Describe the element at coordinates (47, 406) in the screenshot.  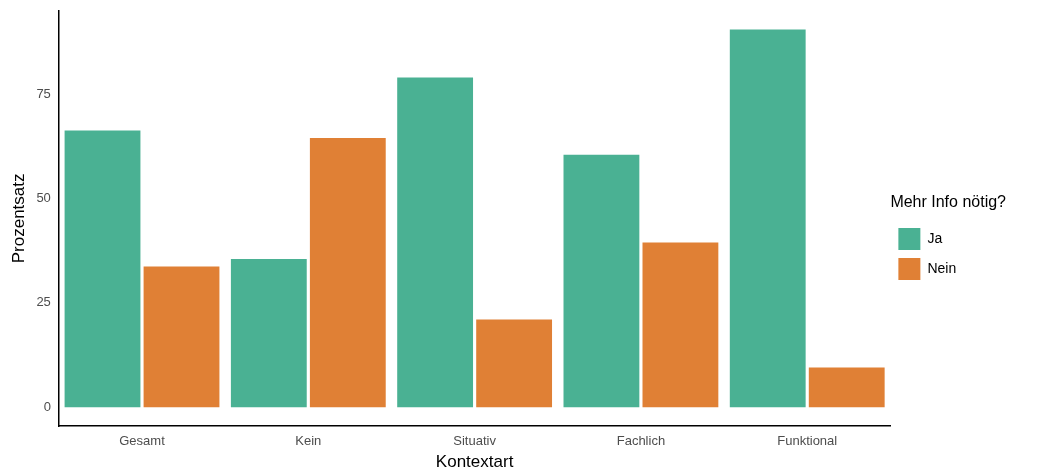
I see `y-tick-label: 0` at that location.